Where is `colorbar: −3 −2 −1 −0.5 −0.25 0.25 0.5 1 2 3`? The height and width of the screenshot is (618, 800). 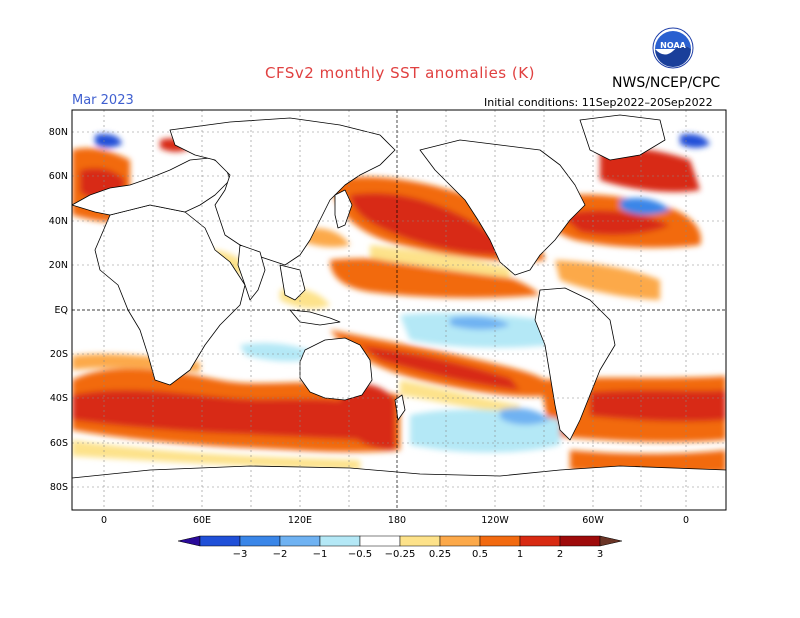
colorbar: −3 −2 −1 −0.5 −0.25 0.25 0.5 1 2 3 is located at coordinates (400, 547).